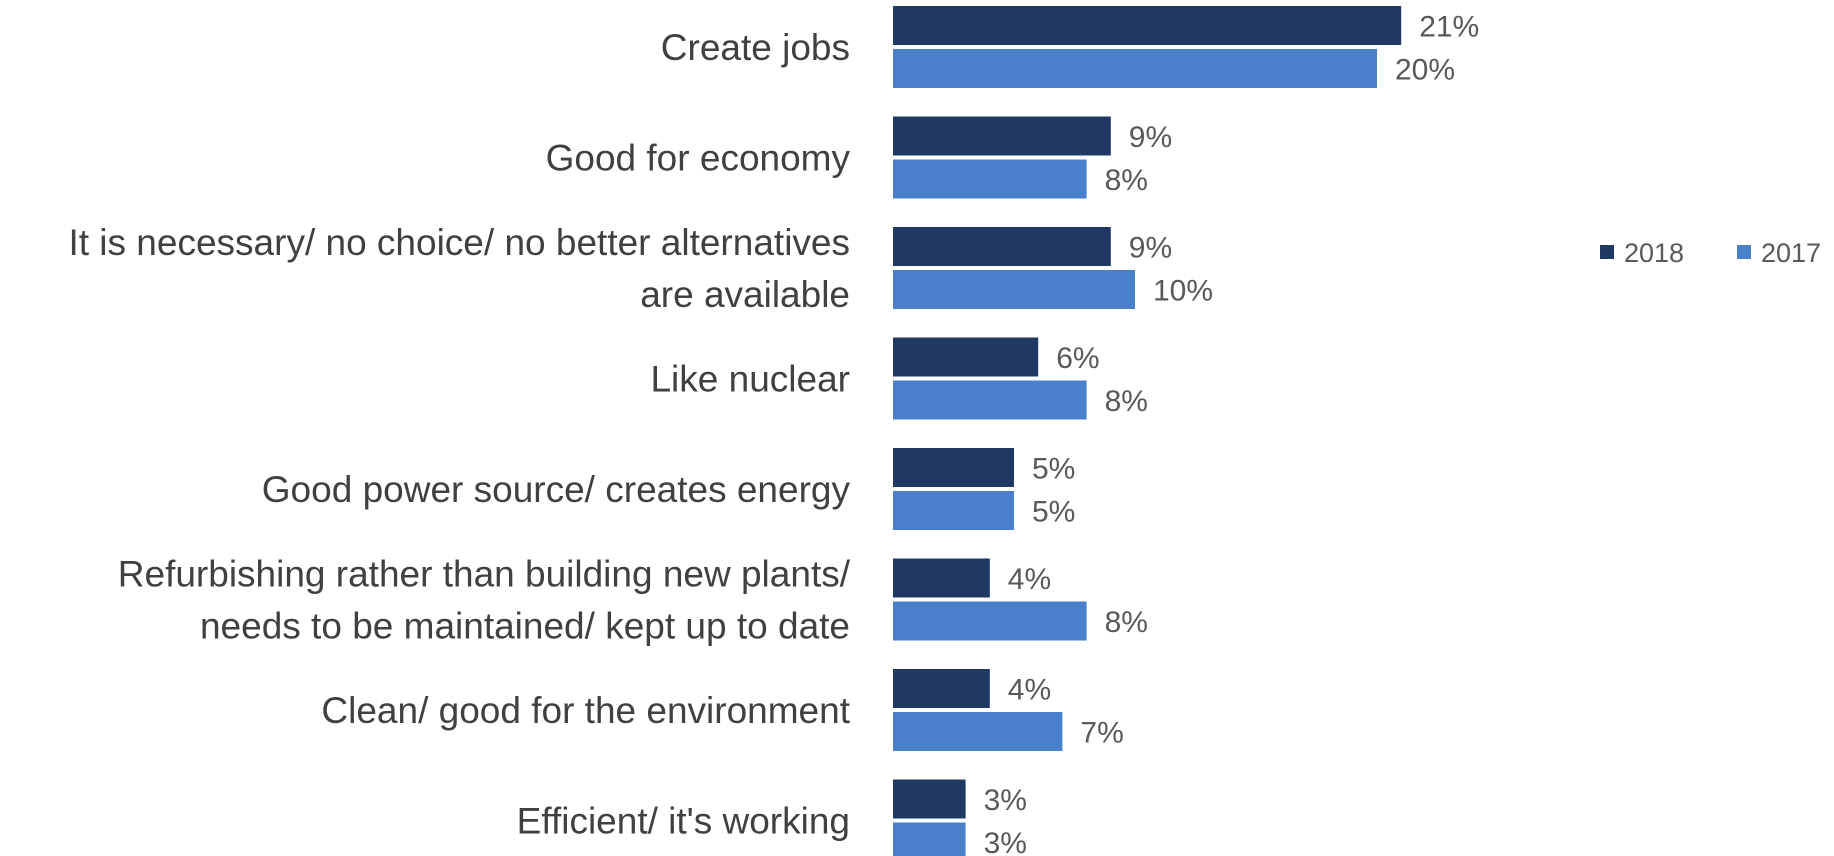  I want to click on legend-label: 2018, so click(1654, 253).